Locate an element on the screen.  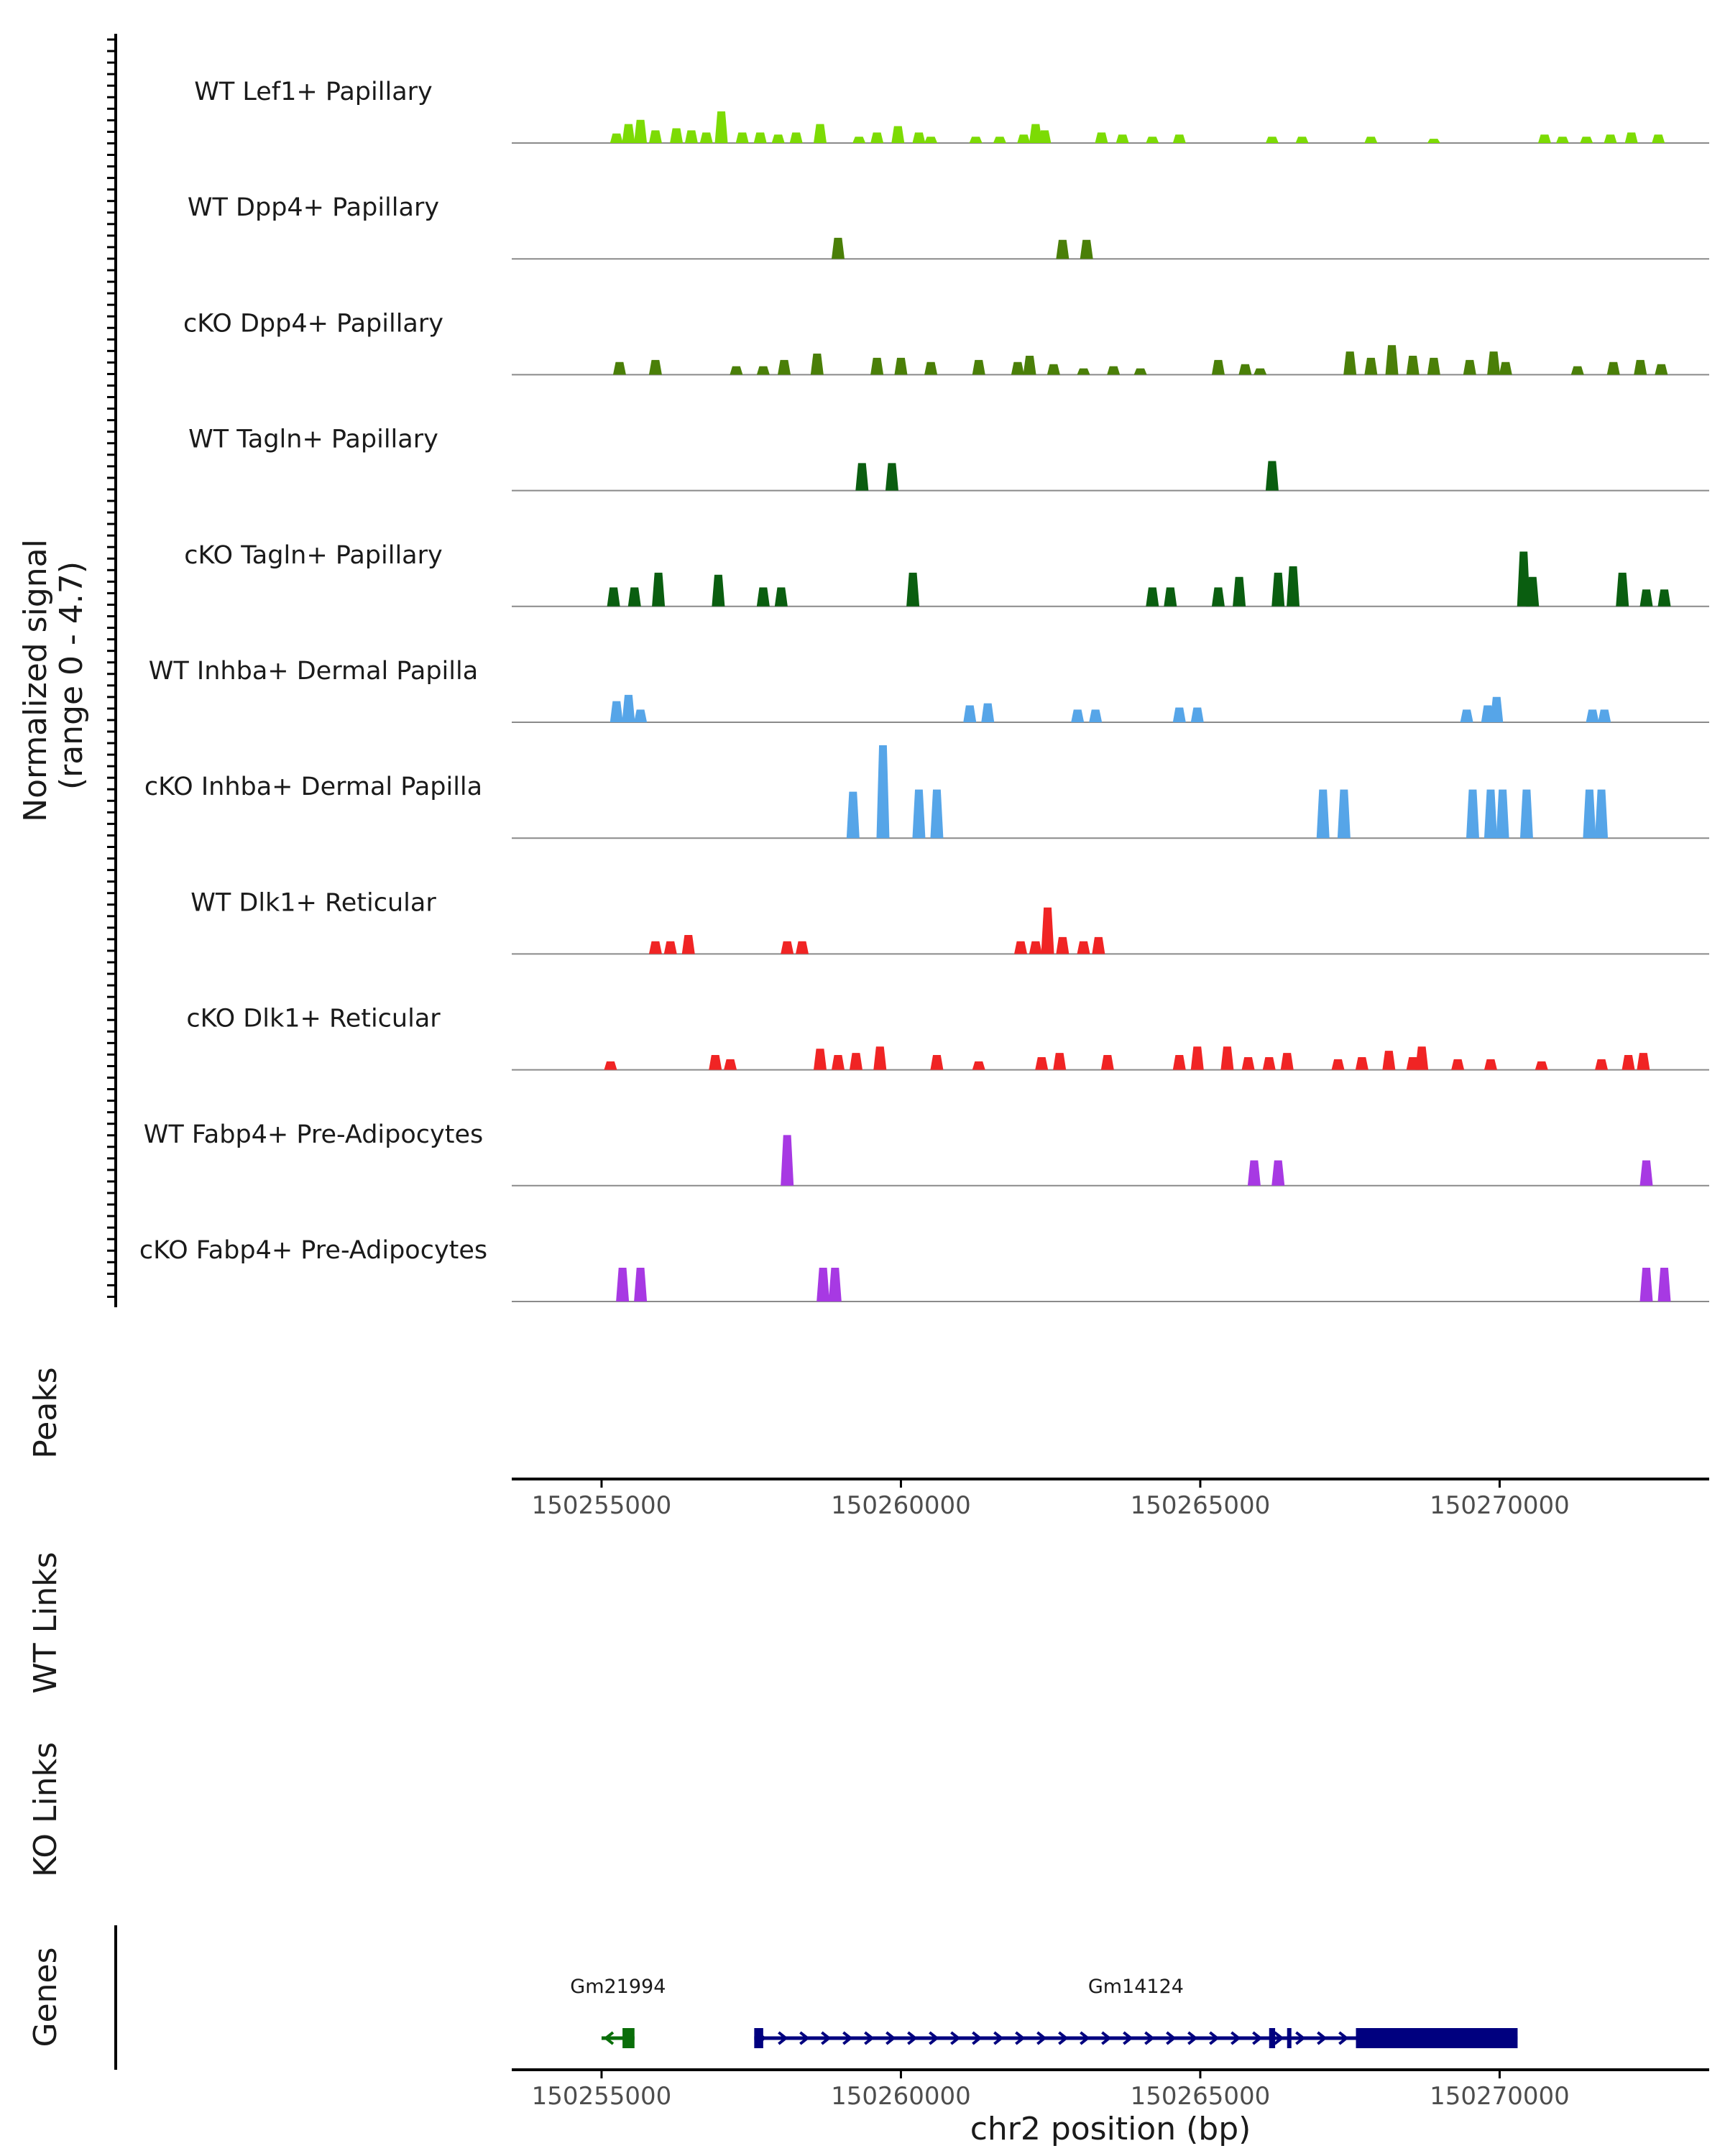
x-tick-label: 150260000 is located at coordinates (901, 1505).